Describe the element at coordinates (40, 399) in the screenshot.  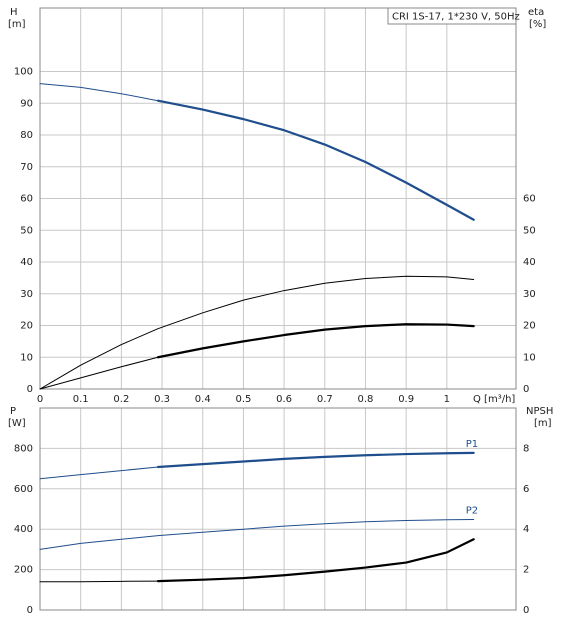
I see `x-tick-label: 0` at that location.